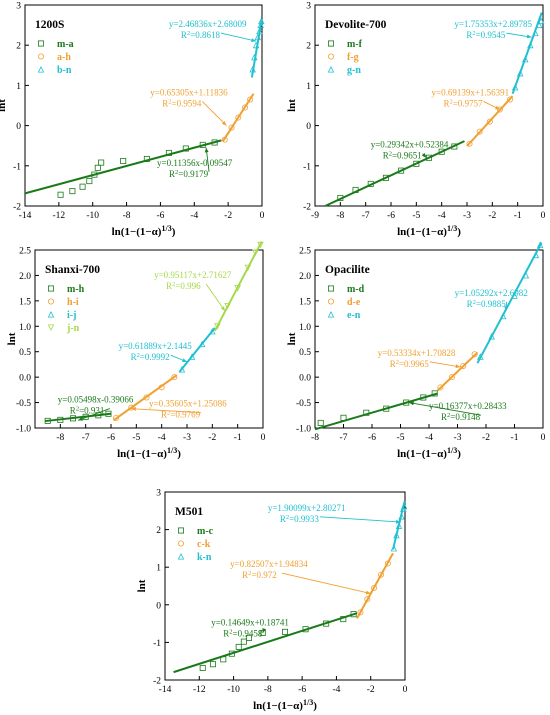  What do you see at coordinates (307, 208) in the screenshot?
I see `y-tick-label: -2` at bounding box center [307, 208].